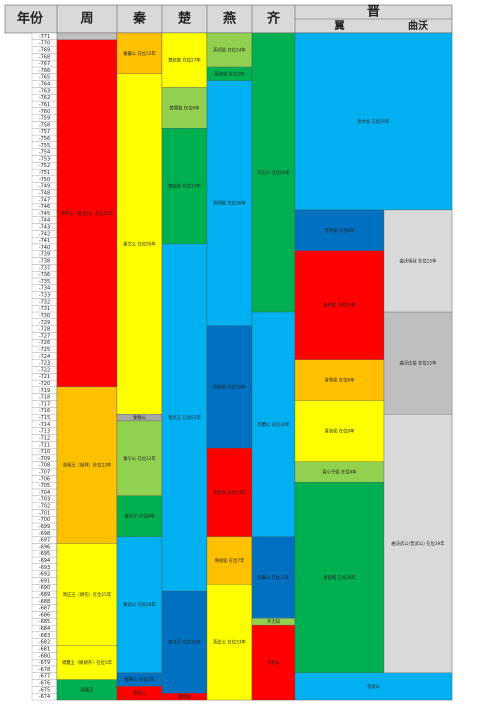 This screenshot has width=496, height=706. I want to click on year-label: -707, so click(44, 472).